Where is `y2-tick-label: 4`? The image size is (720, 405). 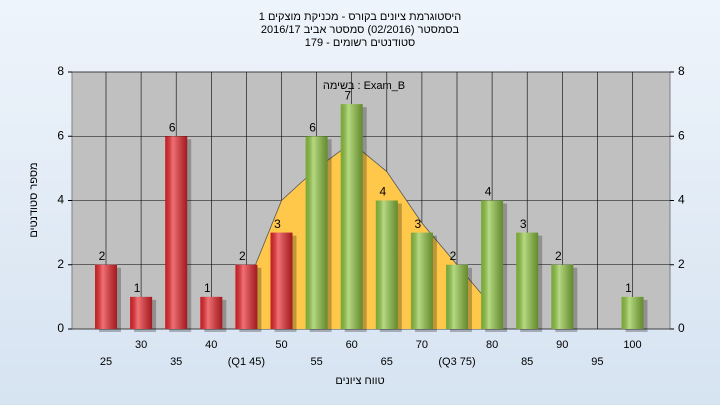
y2-tick-label: 4 is located at coordinates (681, 200).